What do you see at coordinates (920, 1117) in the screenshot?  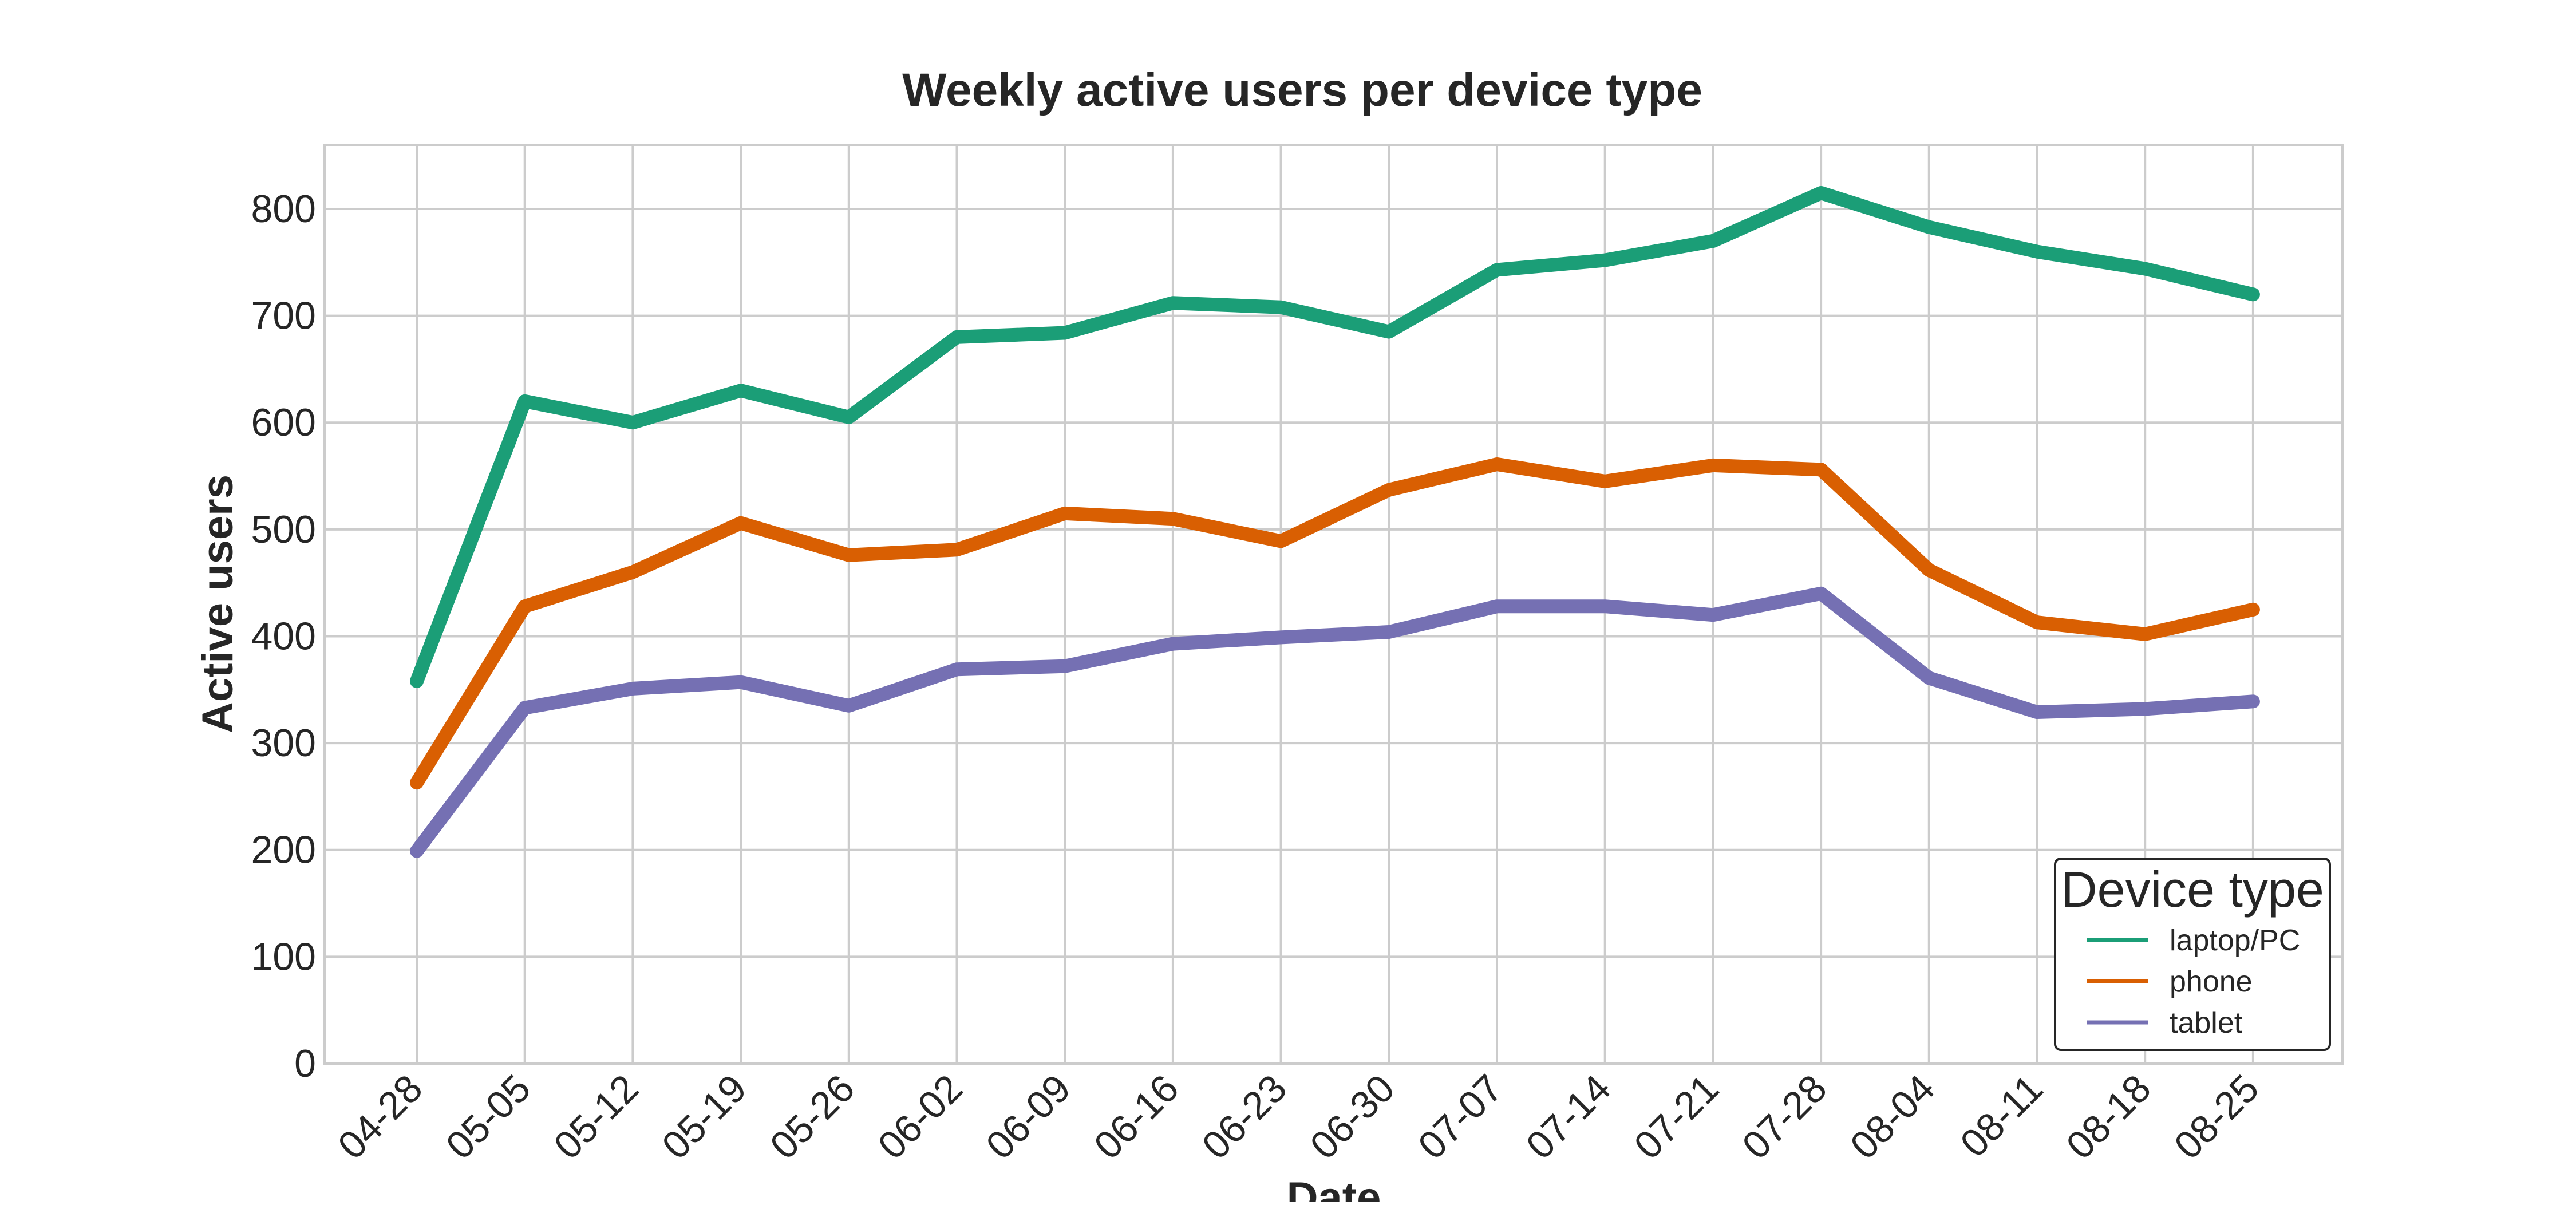 I see `x-tick-label: 06-02` at bounding box center [920, 1117].